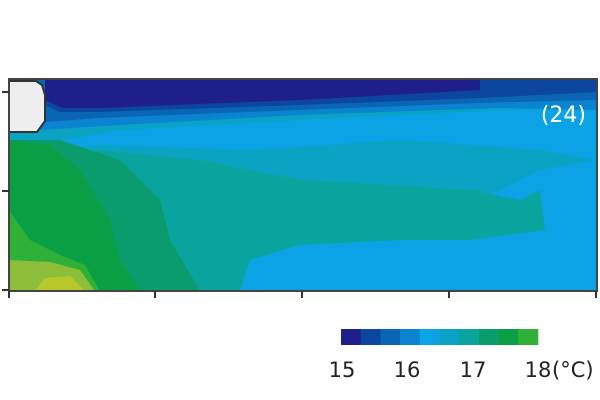 Image resolution: width=600 pixels, height=400 pixels. I want to click on case-annotation: (24), so click(563, 115).